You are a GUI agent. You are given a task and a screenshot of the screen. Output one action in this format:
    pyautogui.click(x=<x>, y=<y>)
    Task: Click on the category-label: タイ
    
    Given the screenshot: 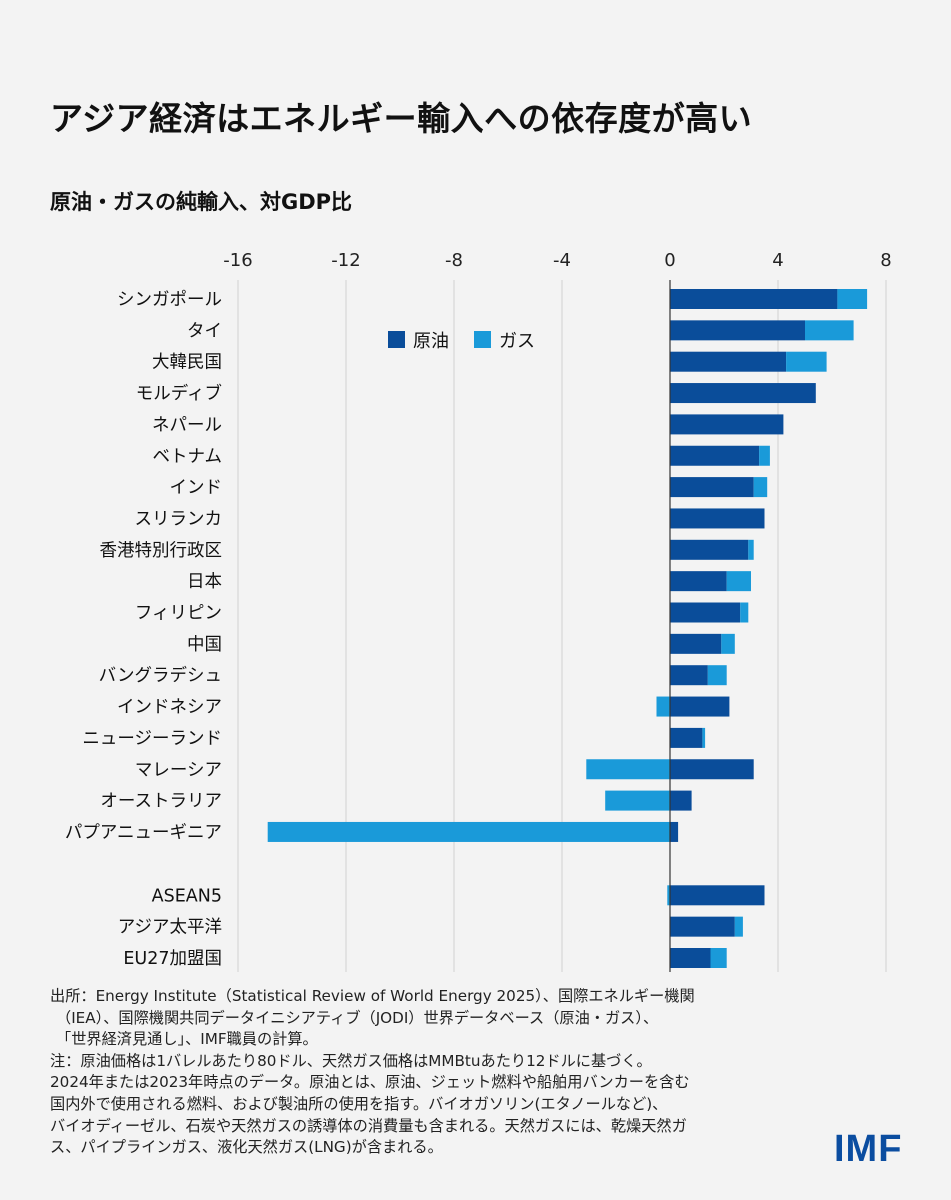 What is the action you would take?
    pyautogui.click(x=204, y=331)
    